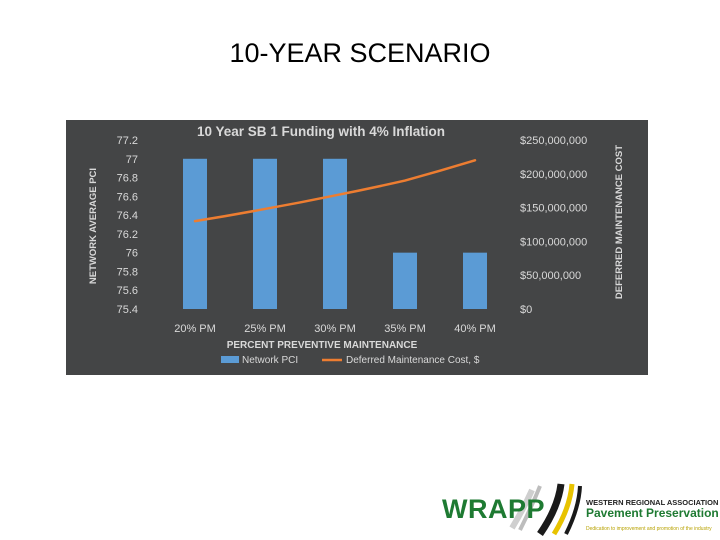 Image resolution: width=720 pixels, height=540 pixels. What do you see at coordinates (127, 310) in the screenshot?
I see `y-tick-label: 75.4` at bounding box center [127, 310].